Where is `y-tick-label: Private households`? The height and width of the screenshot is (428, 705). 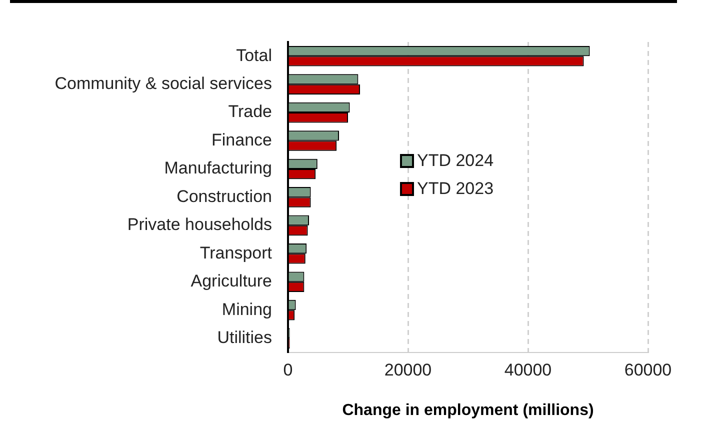 y-tick-label: Private households is located at coordinates (199, 224).